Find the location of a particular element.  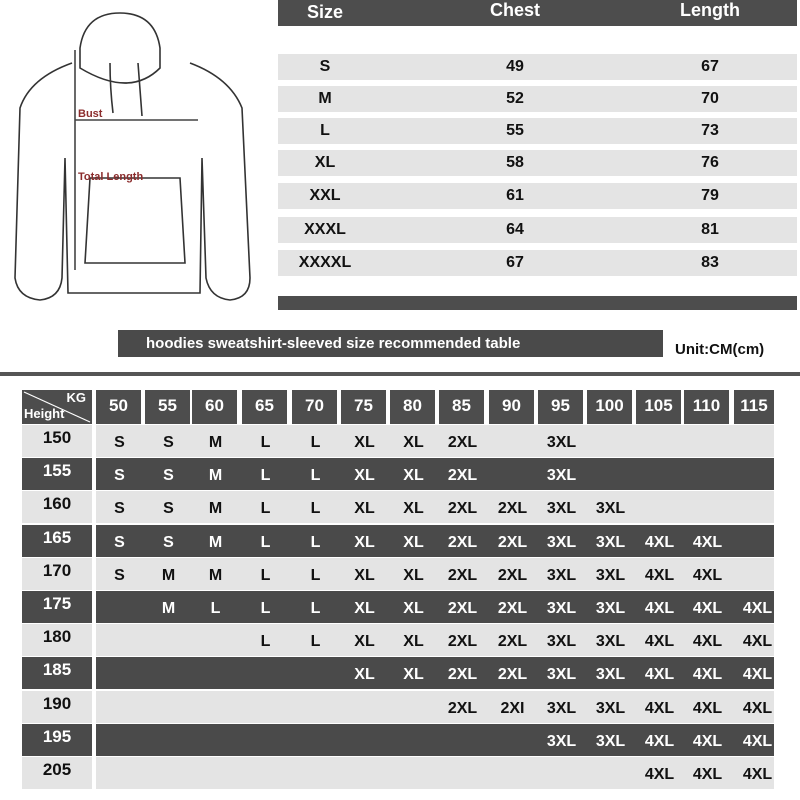

height-value: 150 is located at coordinates (57, 437).